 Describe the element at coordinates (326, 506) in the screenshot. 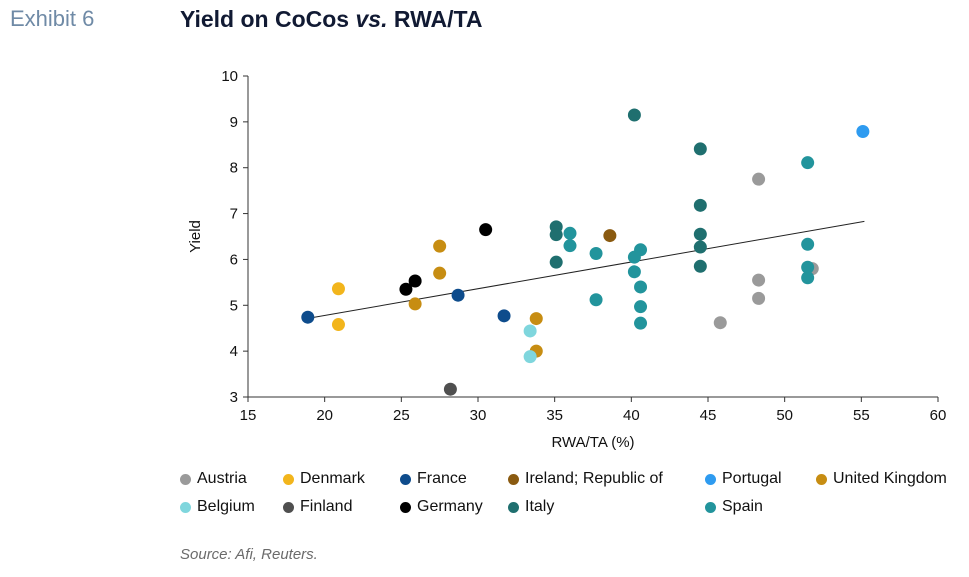

I see `legend-label: Finland` at that location.